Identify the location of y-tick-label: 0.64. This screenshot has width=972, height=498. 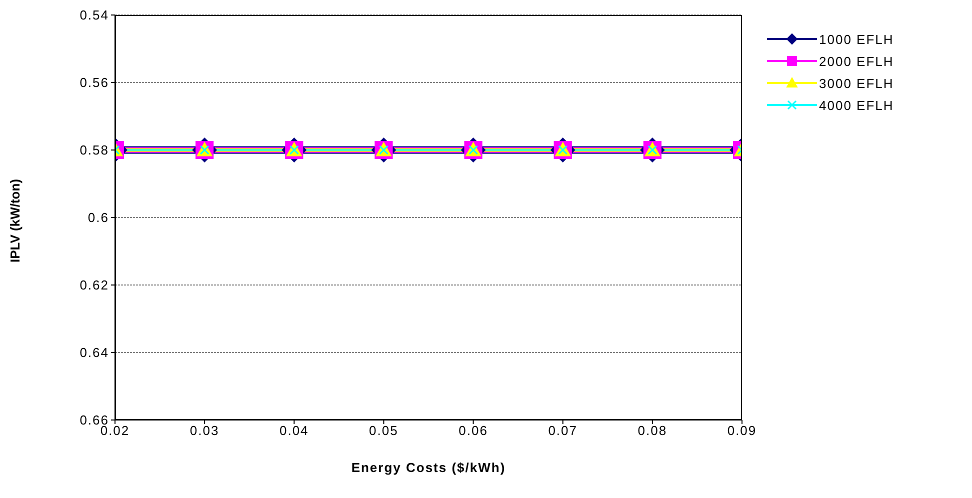
(94, 352).